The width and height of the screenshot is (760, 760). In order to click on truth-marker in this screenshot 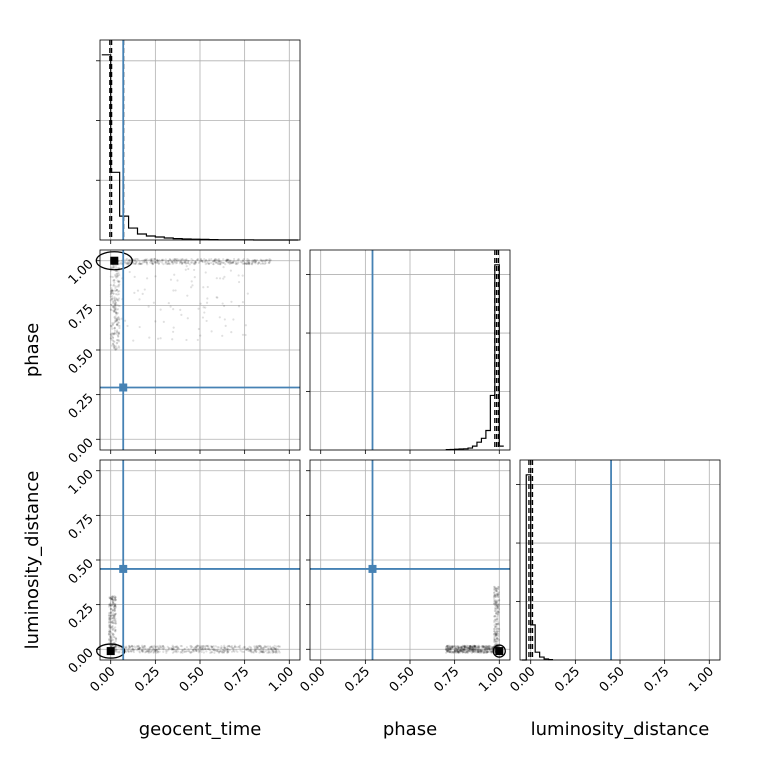, I will do `click(123, 387)`.